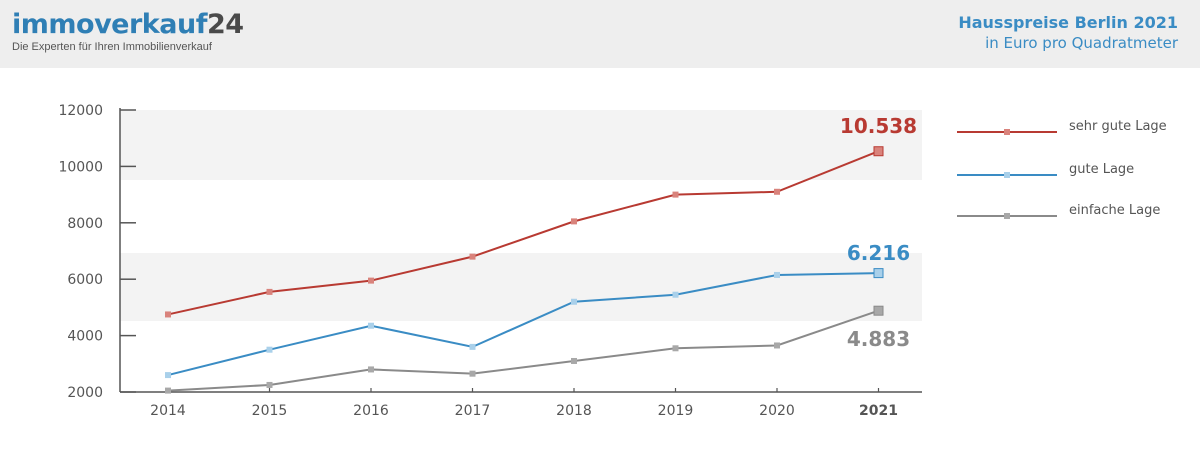 This screenshot has height=463, width=1200. Describe the element at coordinates (1114, 210) in the screenshot. I see `legend-label: einfache Lage` at that location.